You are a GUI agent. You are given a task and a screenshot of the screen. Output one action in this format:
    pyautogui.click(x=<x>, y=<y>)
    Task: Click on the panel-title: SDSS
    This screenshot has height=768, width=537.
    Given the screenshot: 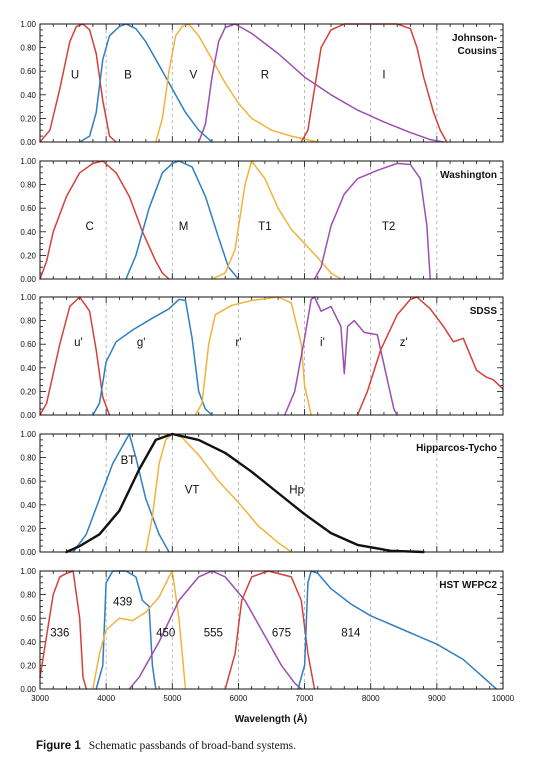 What is the action you would take?
    pyautogui.click(x=484, y=311)
    